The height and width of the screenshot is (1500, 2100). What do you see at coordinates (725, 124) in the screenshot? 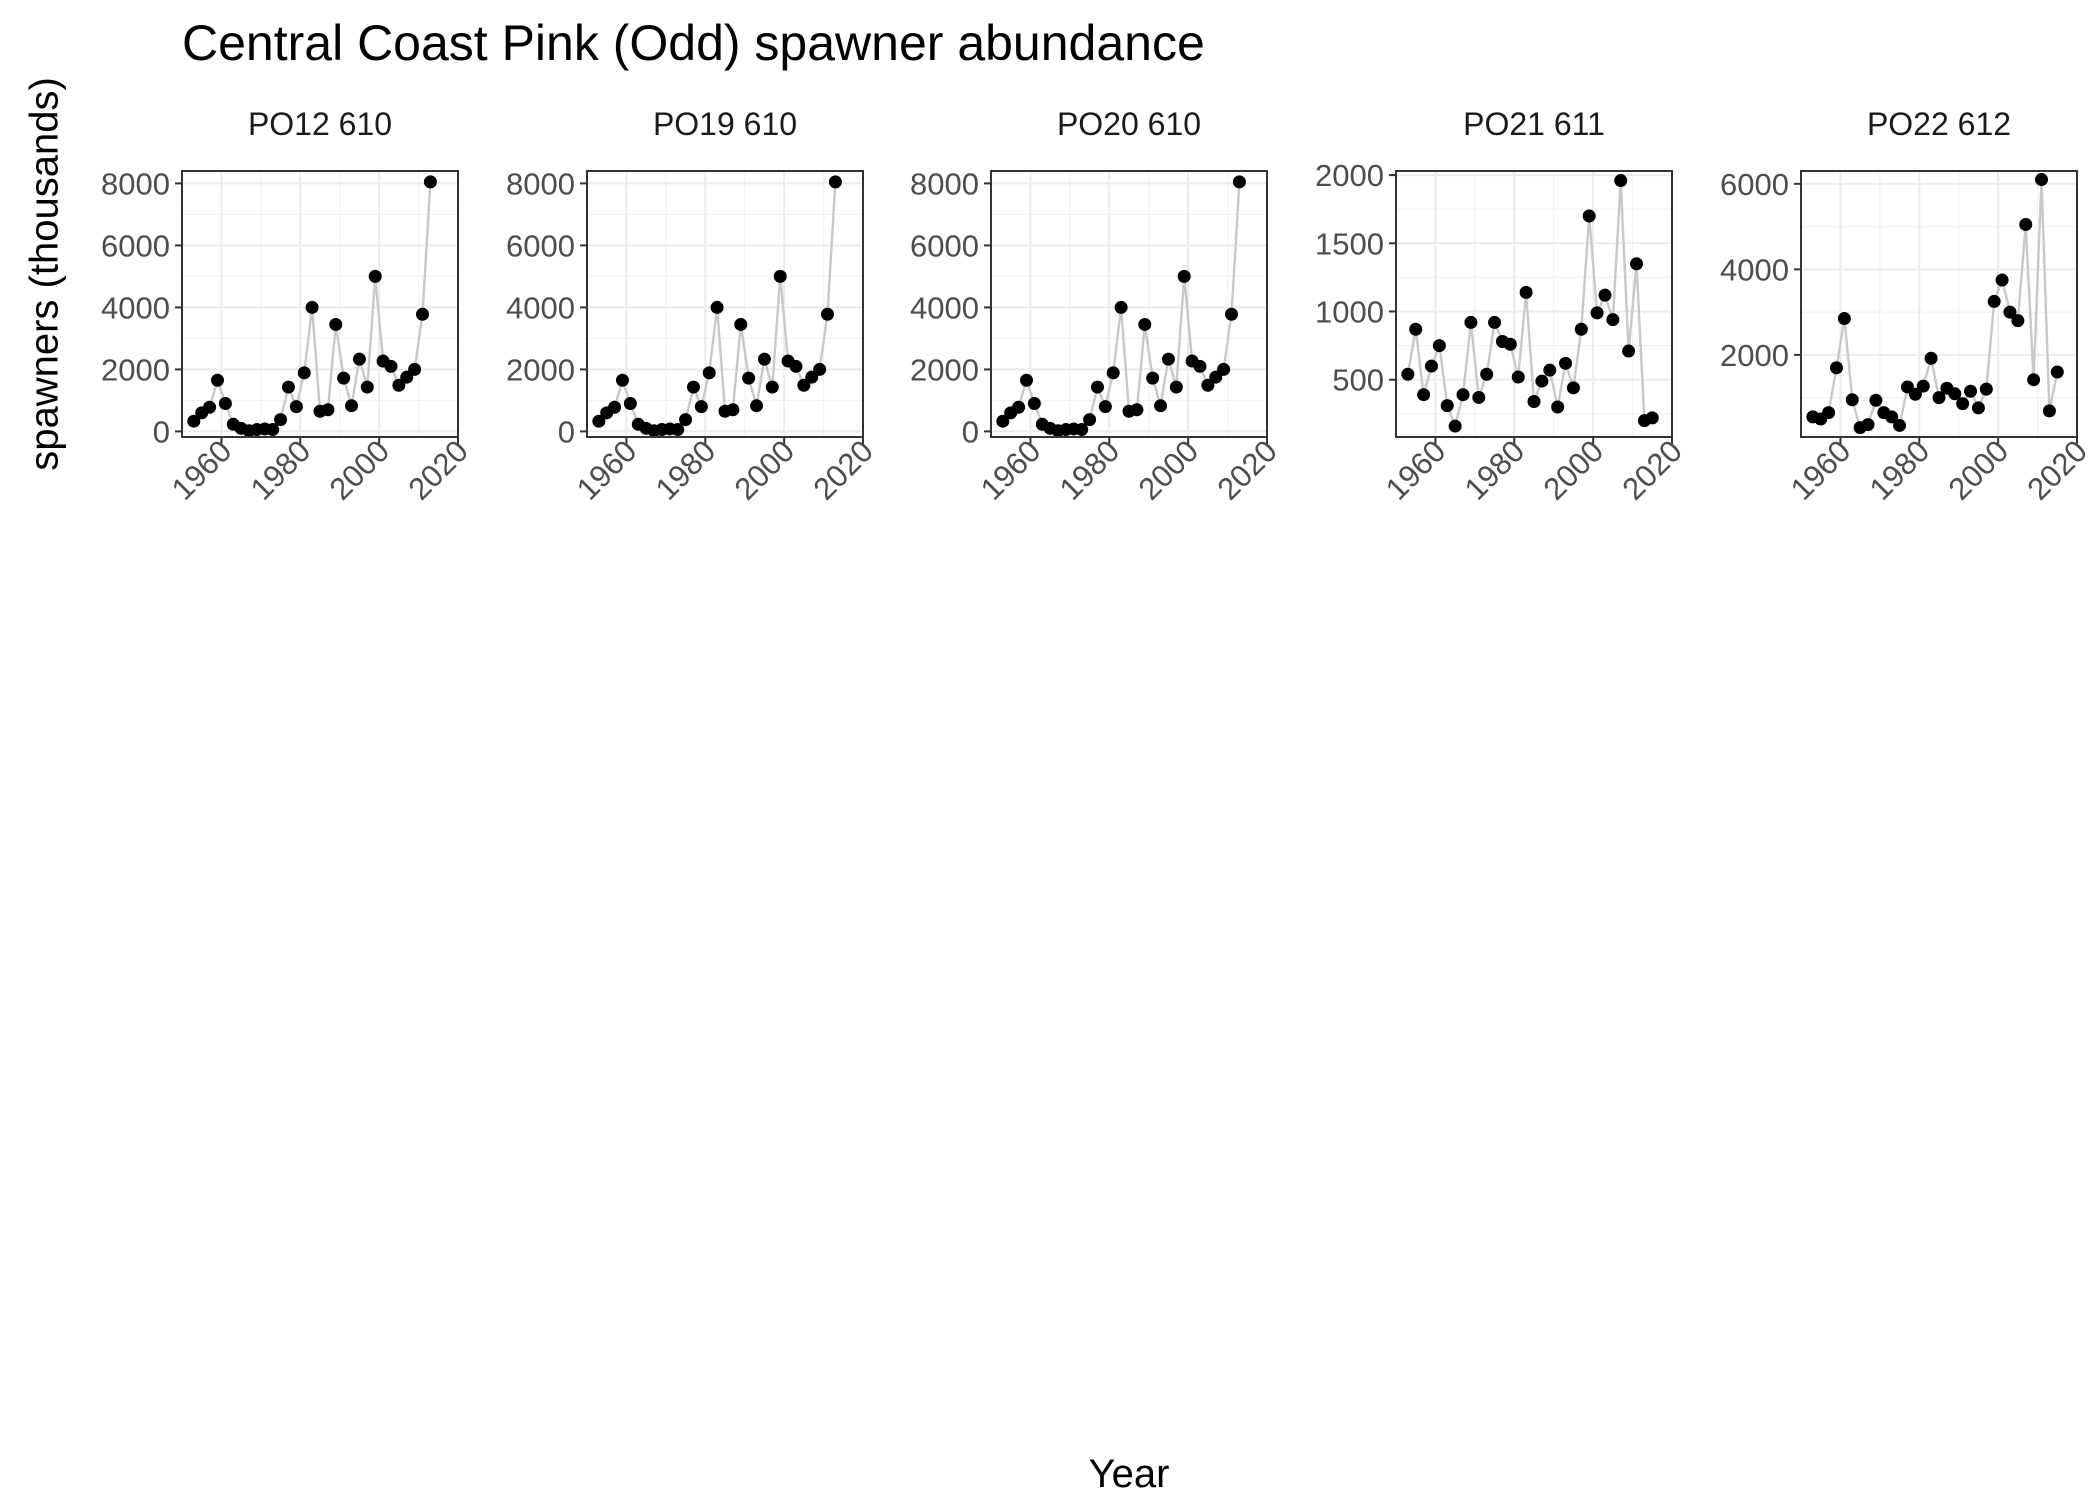
I see `panel-strip-label: PO19 610` at bounding box center [725, 124].